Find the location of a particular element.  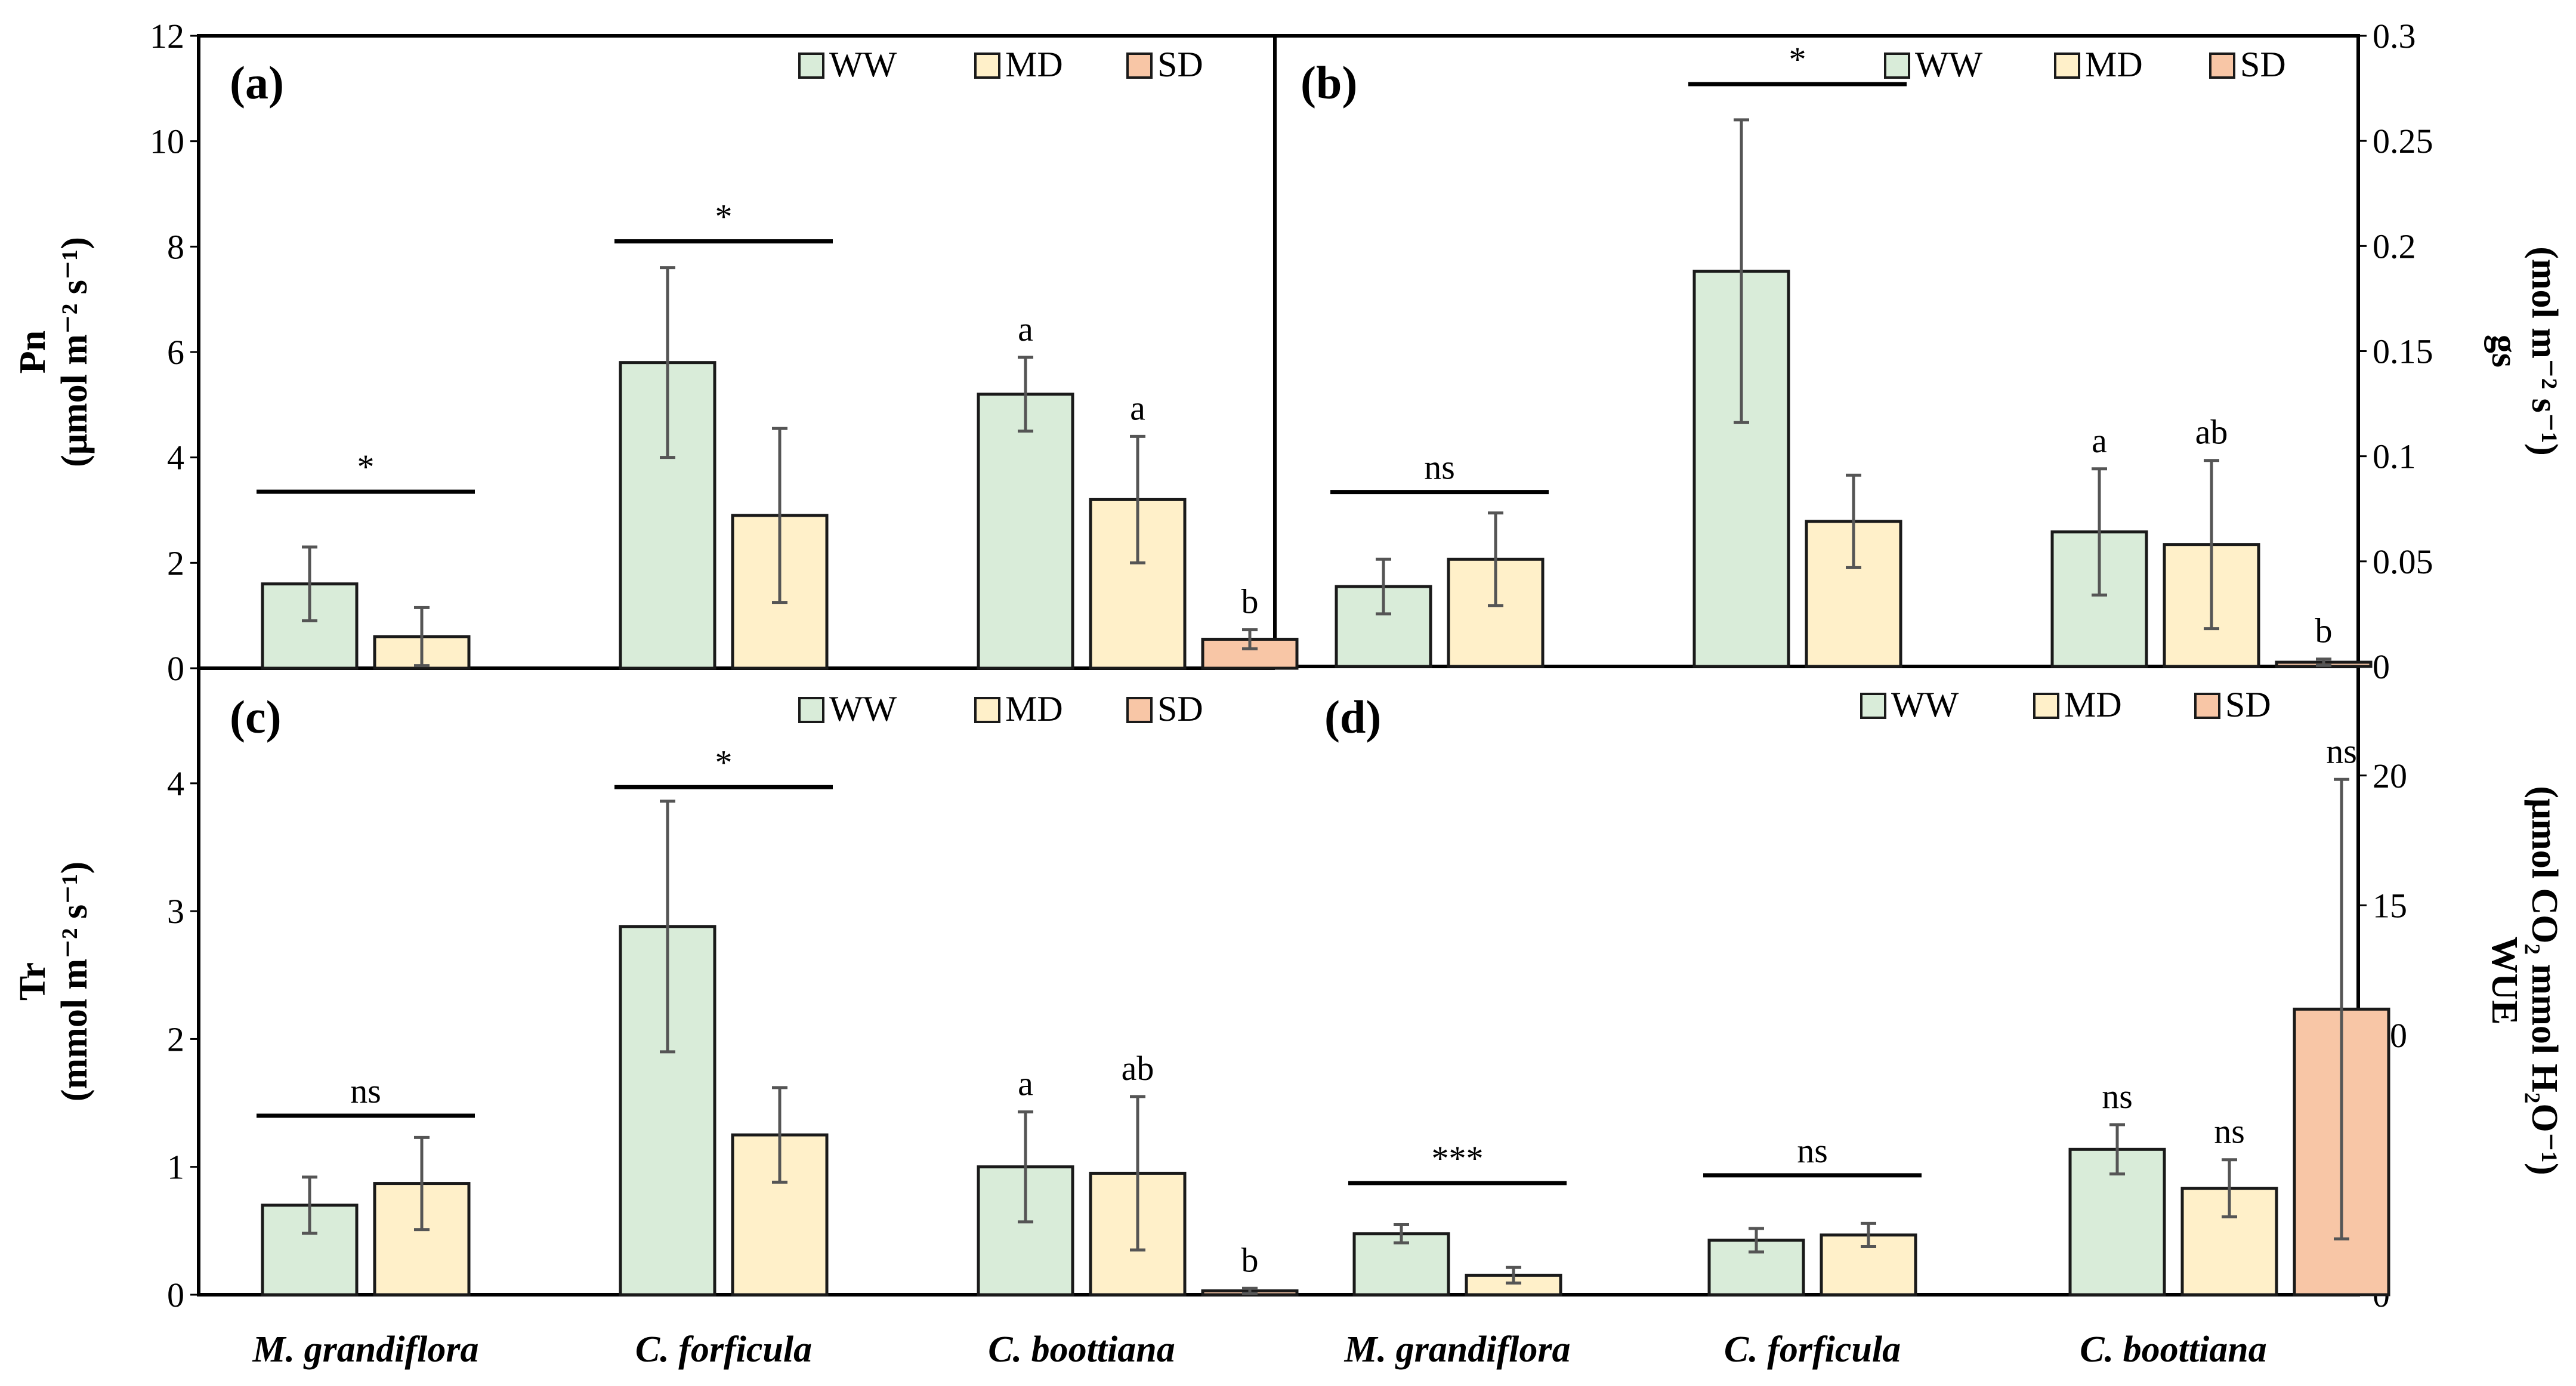

y-tick-label: 3 is located at coordinates (175, 911).